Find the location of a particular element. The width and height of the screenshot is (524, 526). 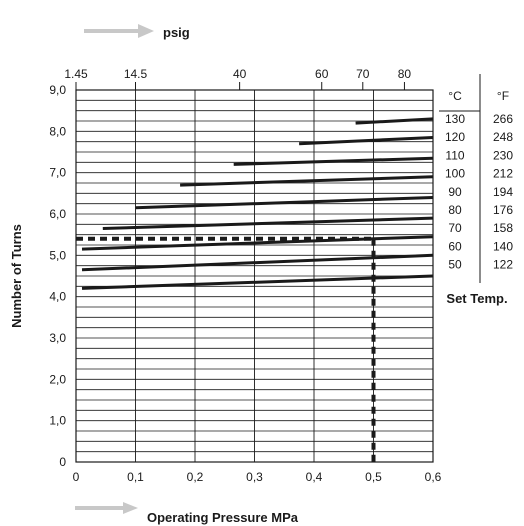

x-tick-label: 0 is located at coordinates (76, 477).